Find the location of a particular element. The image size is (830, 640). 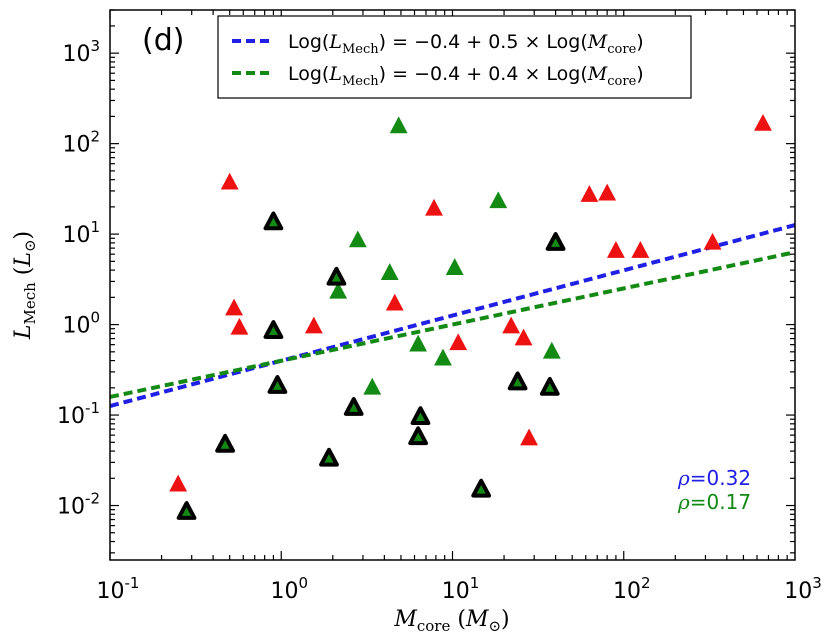

x-axis-label: Mcore (M⊙) is located at coordinates (451, 621).